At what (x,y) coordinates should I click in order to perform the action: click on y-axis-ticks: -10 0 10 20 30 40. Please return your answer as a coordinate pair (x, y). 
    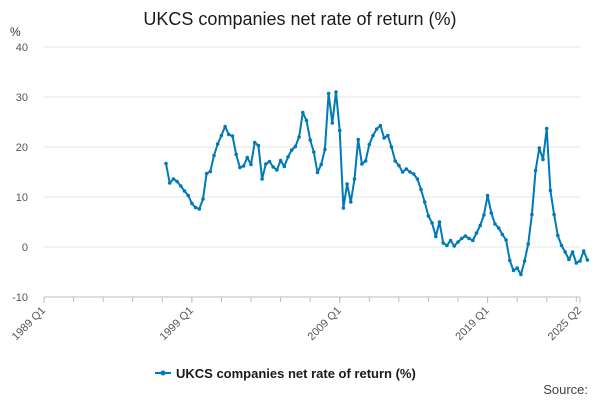
    Looking at the image, I should click on (20, 173).